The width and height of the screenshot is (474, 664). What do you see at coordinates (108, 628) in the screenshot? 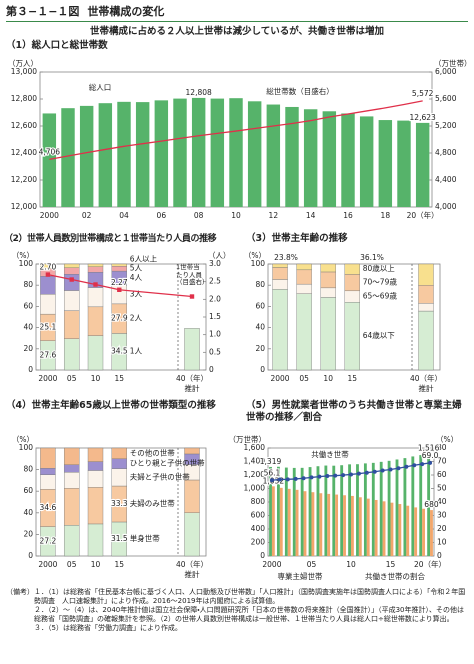
I see `note: ３．（5）は総務省「労働力調査」により作成。` at bounding box center [108, 628].